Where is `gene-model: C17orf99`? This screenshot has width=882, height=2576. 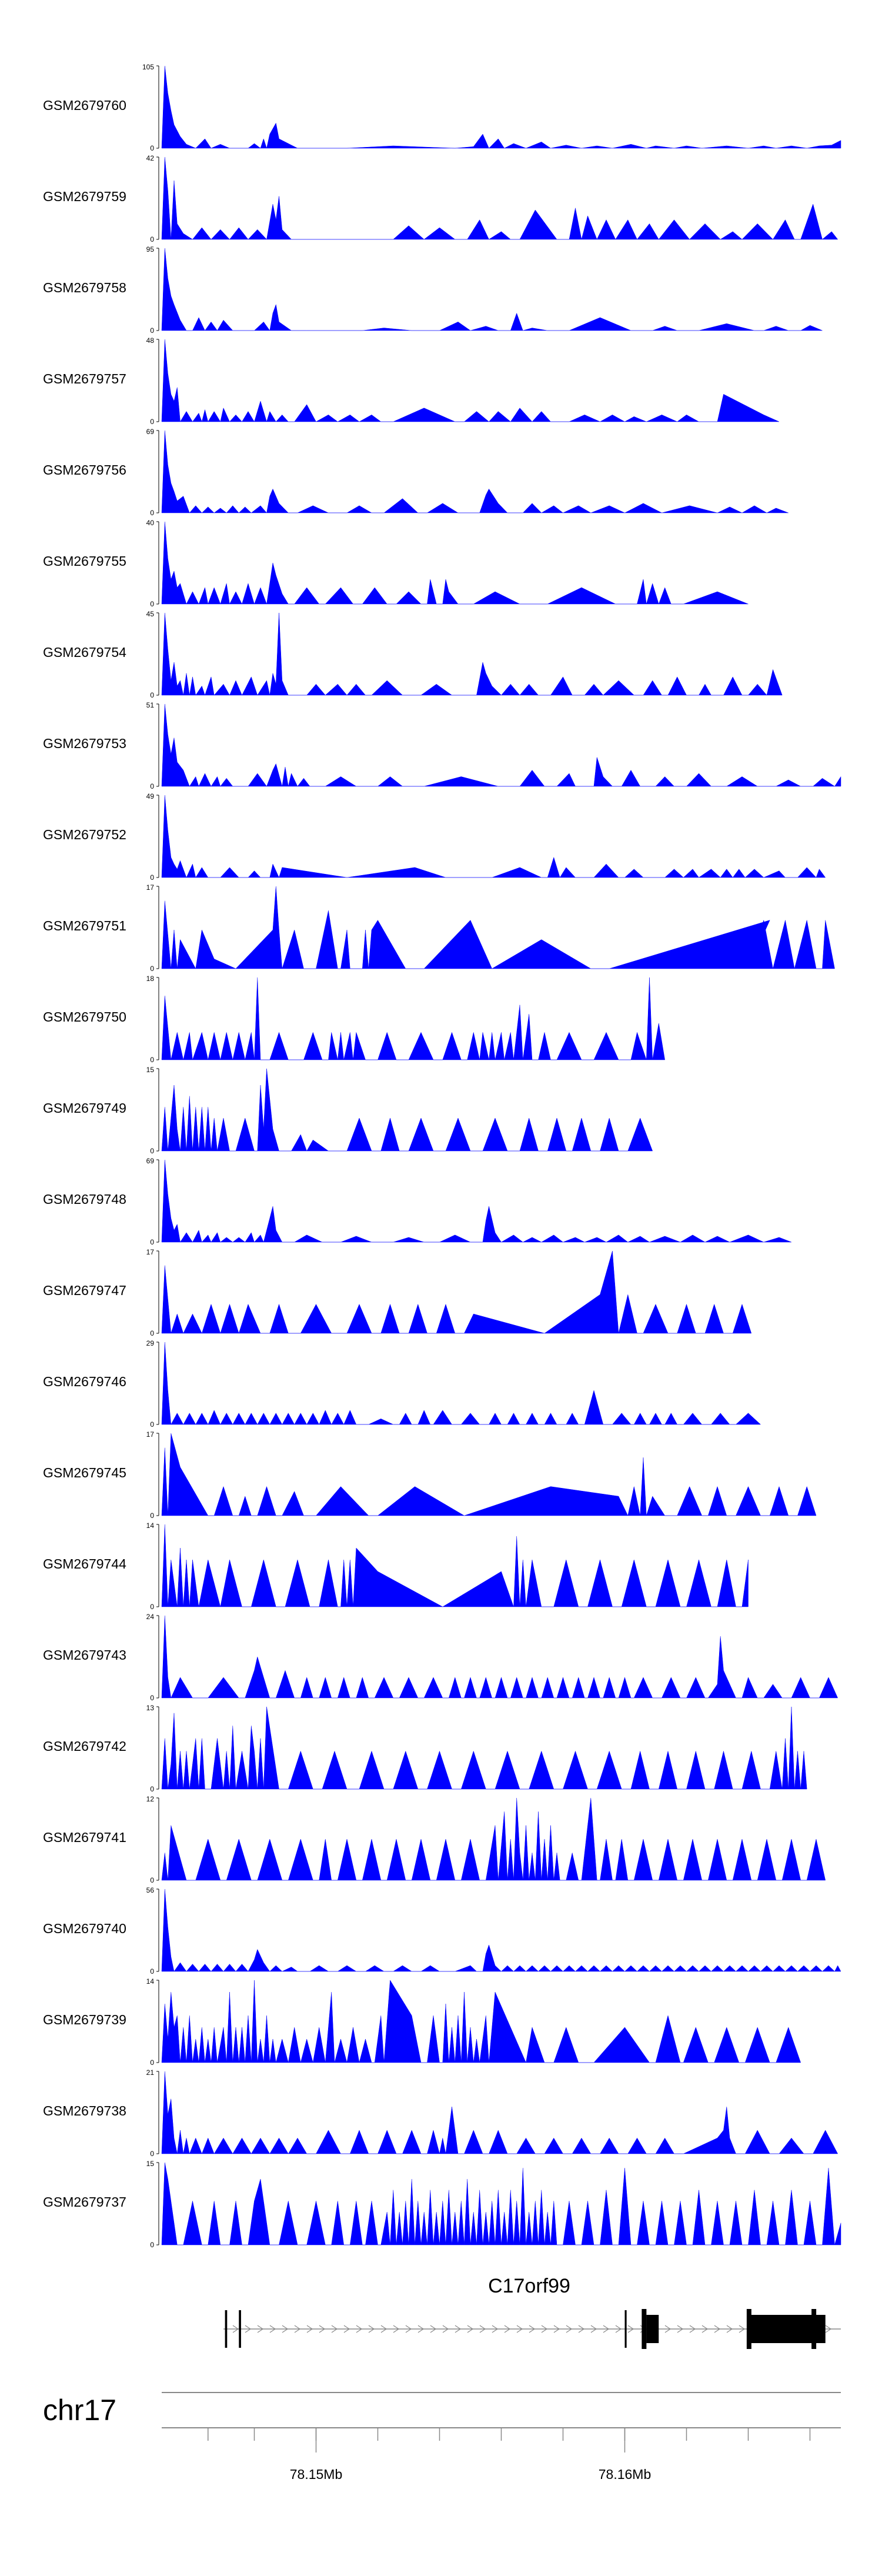 gene-model: C17orf99 is located at coordinates (532, 2312).